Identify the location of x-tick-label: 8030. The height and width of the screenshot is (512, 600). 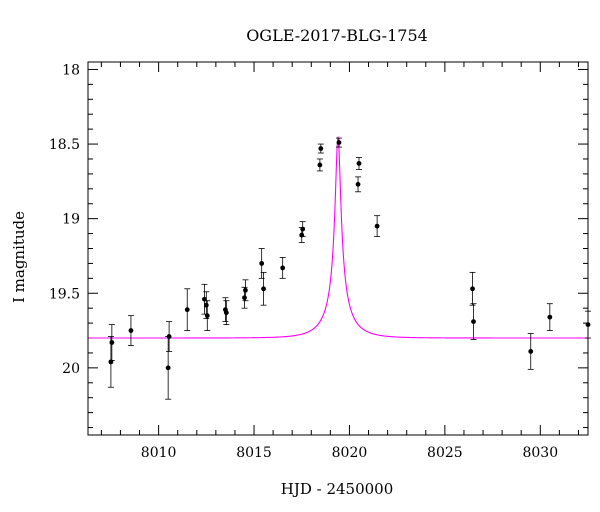
(540, 453).